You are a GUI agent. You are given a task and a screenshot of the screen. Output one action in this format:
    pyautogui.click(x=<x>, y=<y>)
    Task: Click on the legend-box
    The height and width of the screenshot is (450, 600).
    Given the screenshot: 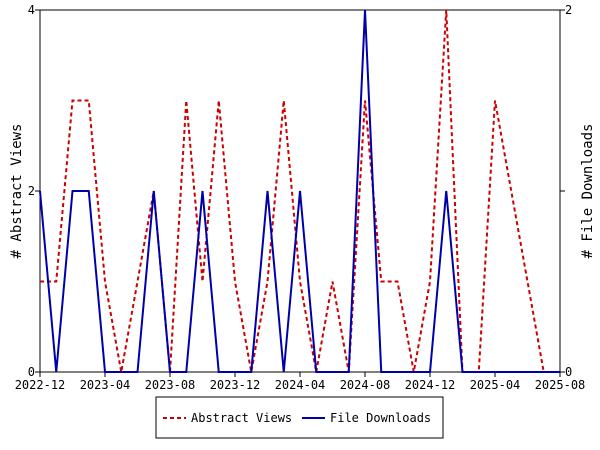 What is the action you would take?
    pyautogui.click(x=299, y=417)
    